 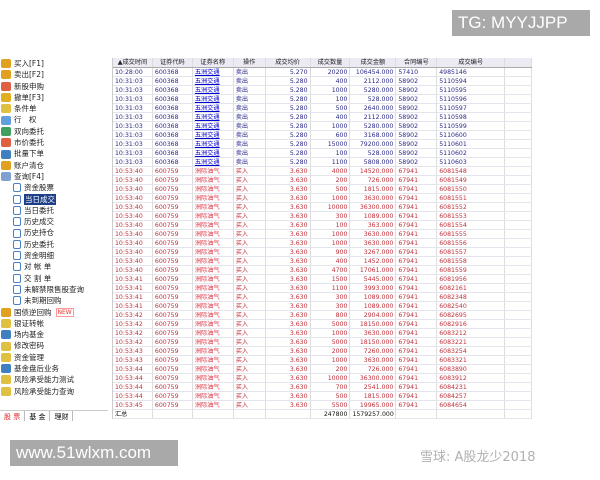 What do you see at coordinates (54, 391) in the screenshot?
I see `sidebar-item: 风险承受能力查询` at bounding box center [54, 391].